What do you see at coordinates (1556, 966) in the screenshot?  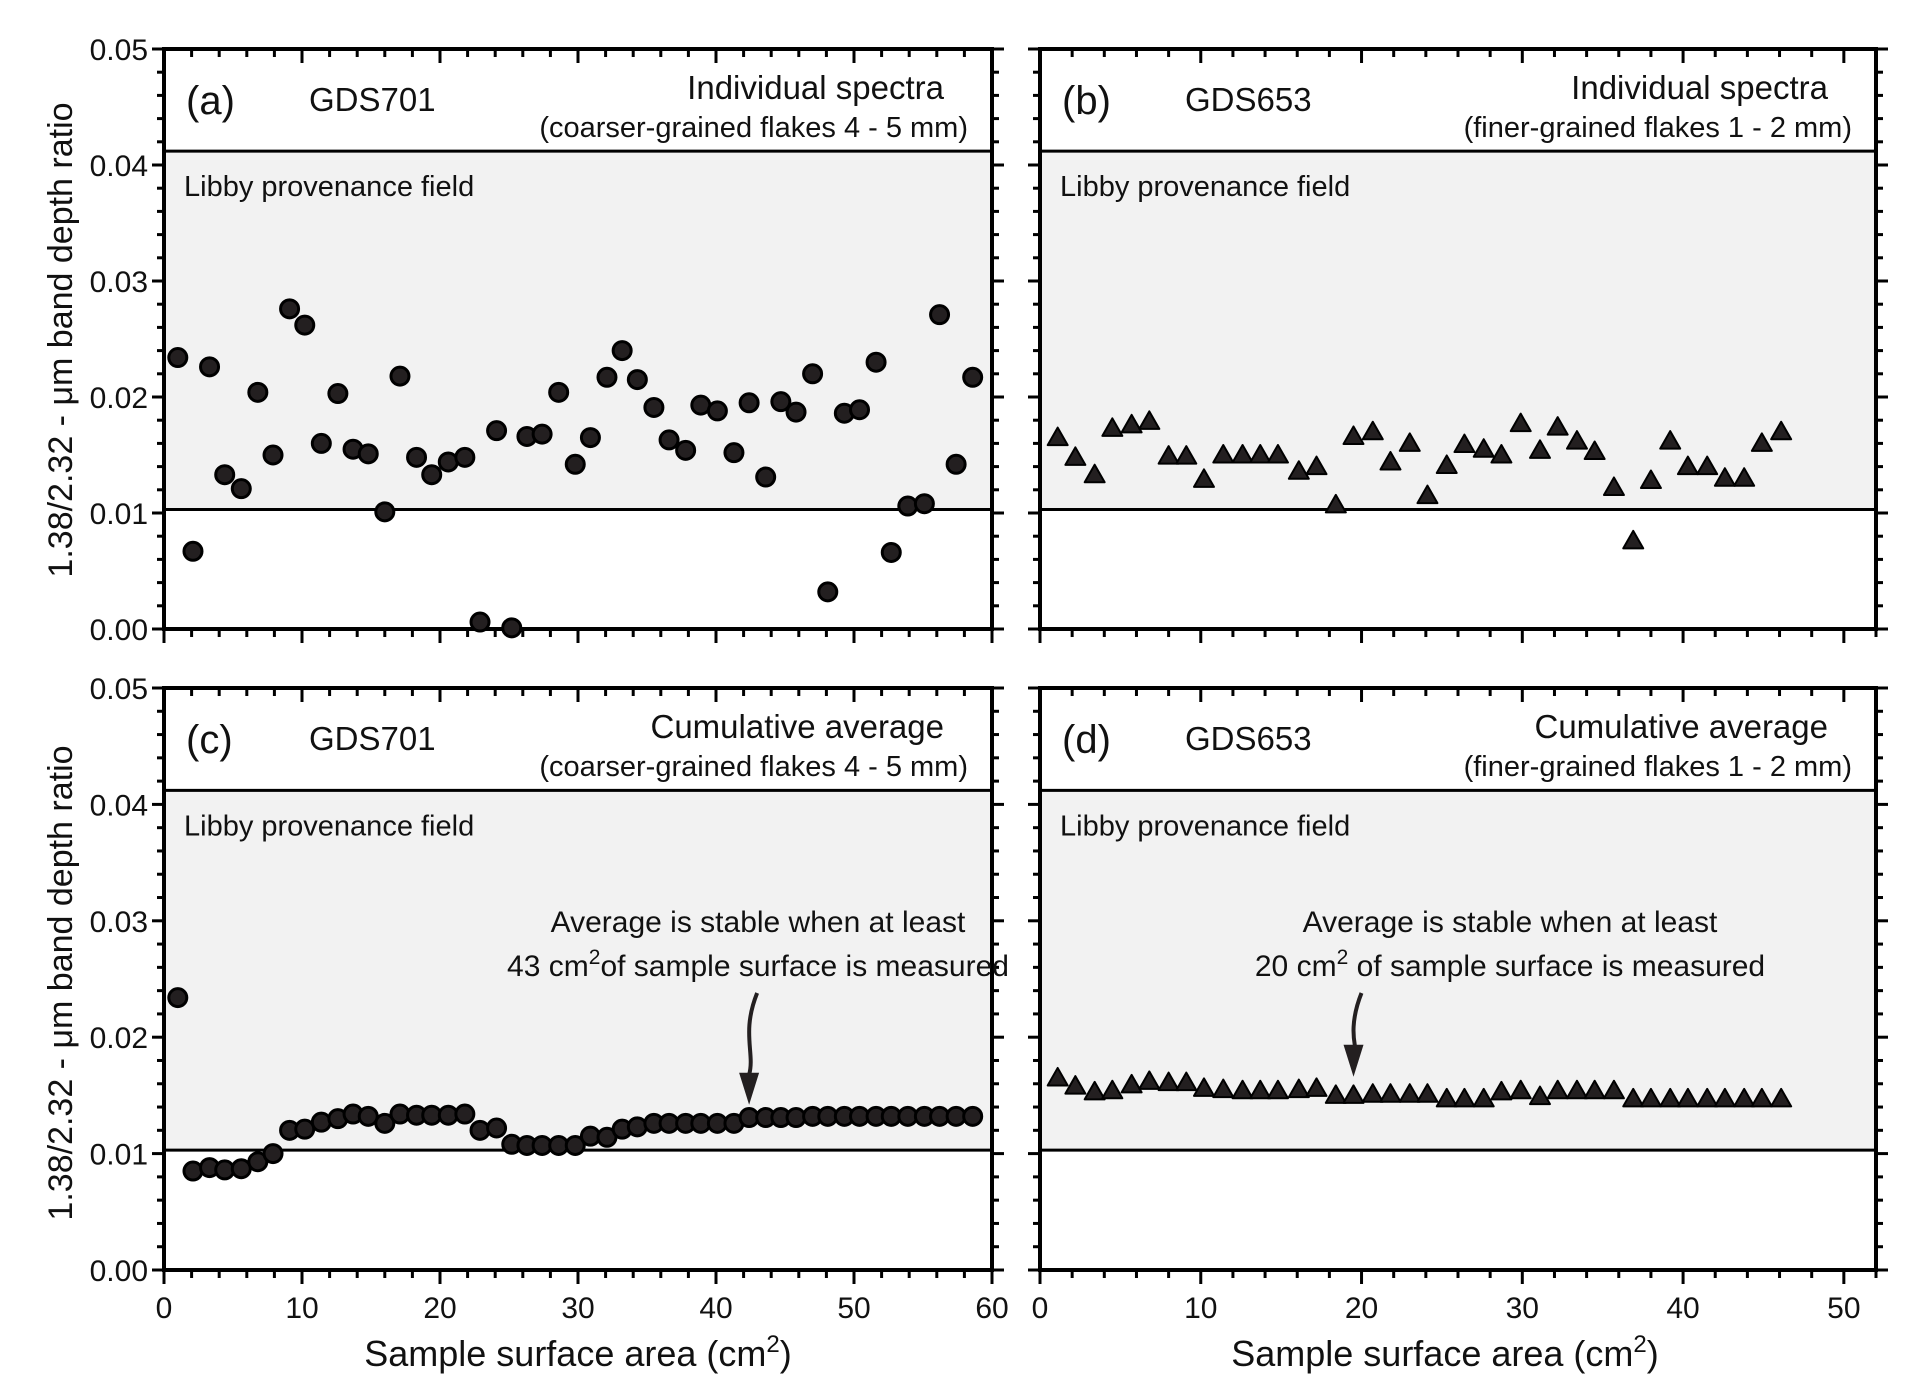 I see `annotation-line2-rest: of sample surface is measured` at bounding box center [1556, 966].